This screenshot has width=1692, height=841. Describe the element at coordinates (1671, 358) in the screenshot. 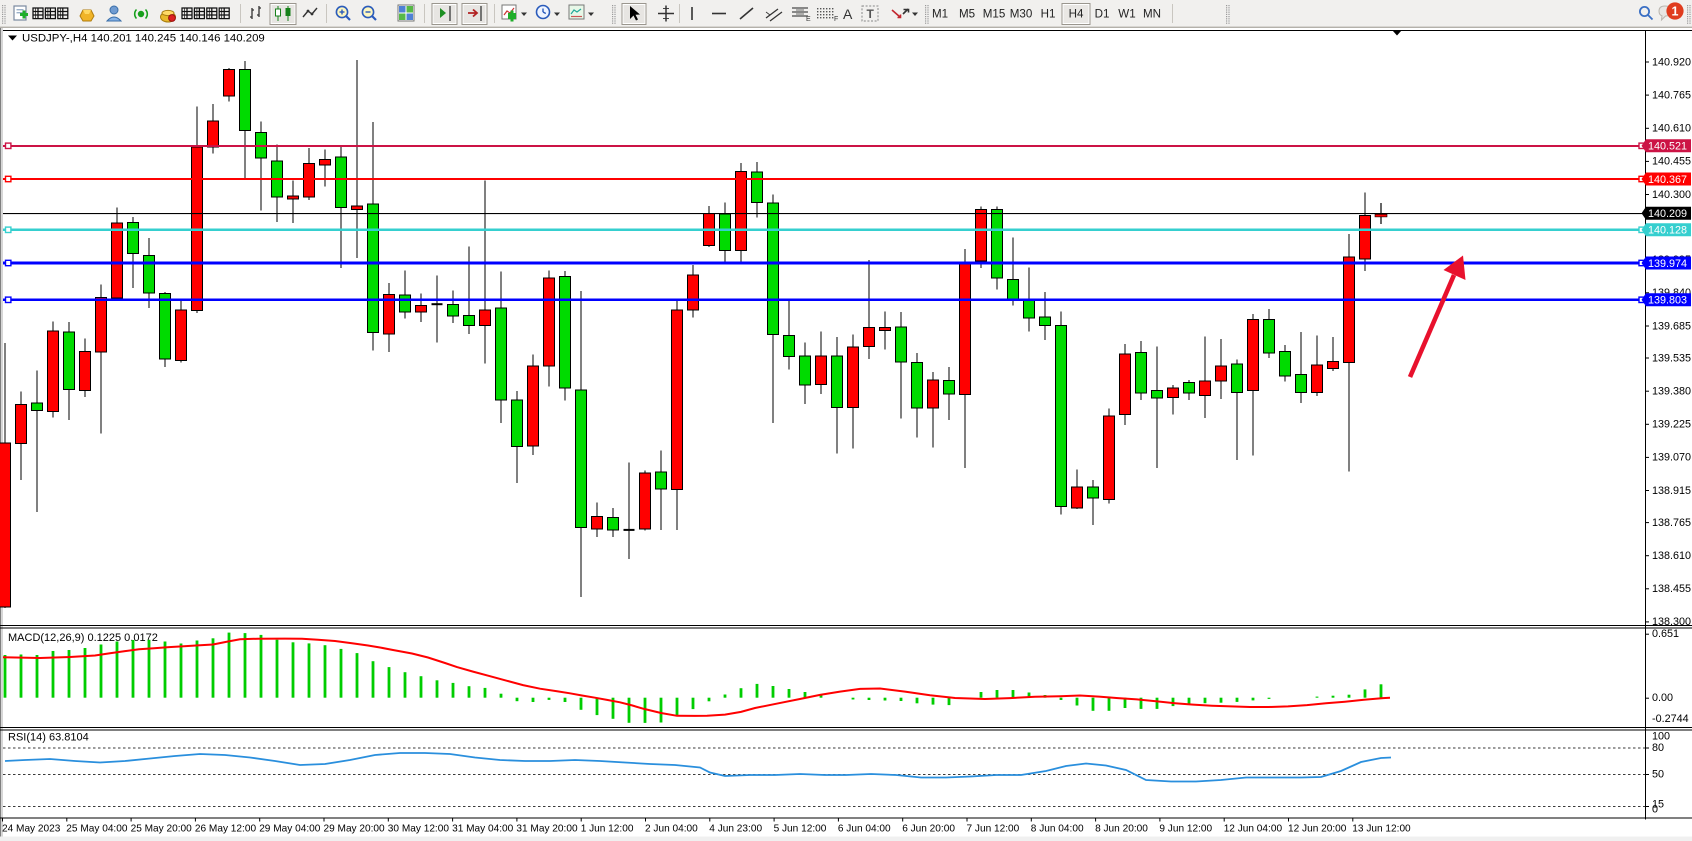

I see `svg-text: 139.535` at that location.